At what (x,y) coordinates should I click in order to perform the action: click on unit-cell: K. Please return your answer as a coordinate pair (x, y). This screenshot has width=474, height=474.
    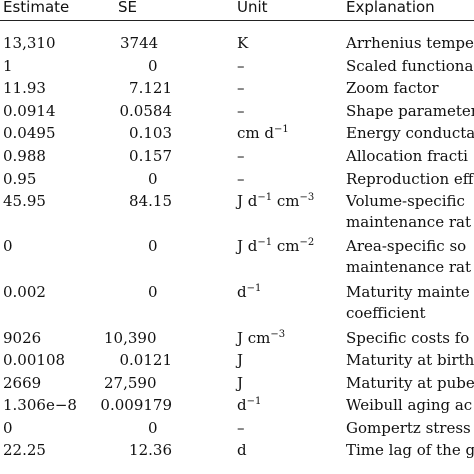
    Looking at the image, I should click on (242, 43).